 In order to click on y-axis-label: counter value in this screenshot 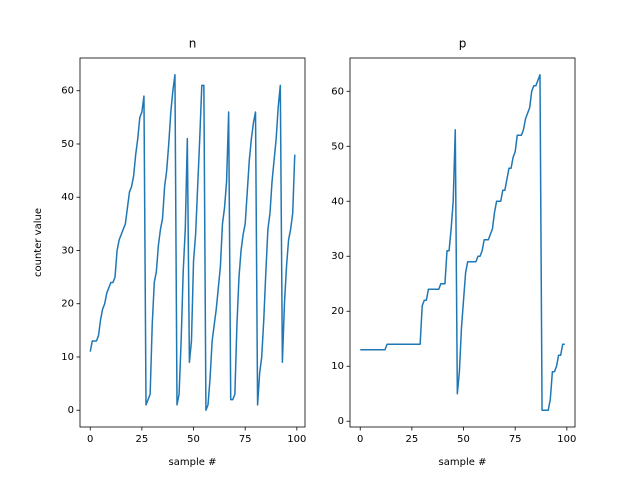, I will do `click(38, 242)`.